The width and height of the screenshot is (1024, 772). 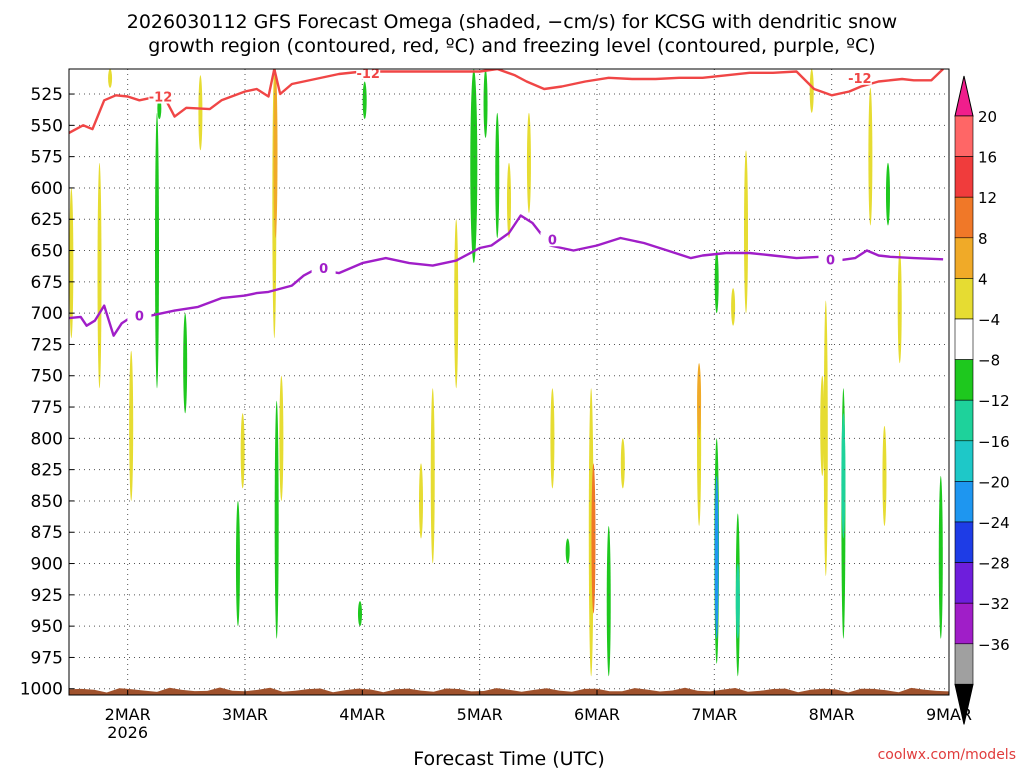 What do you see at coordinates (994, 442) in the screenshot?
I see `colorbar-label: −16` at bounding box center [994, 442].